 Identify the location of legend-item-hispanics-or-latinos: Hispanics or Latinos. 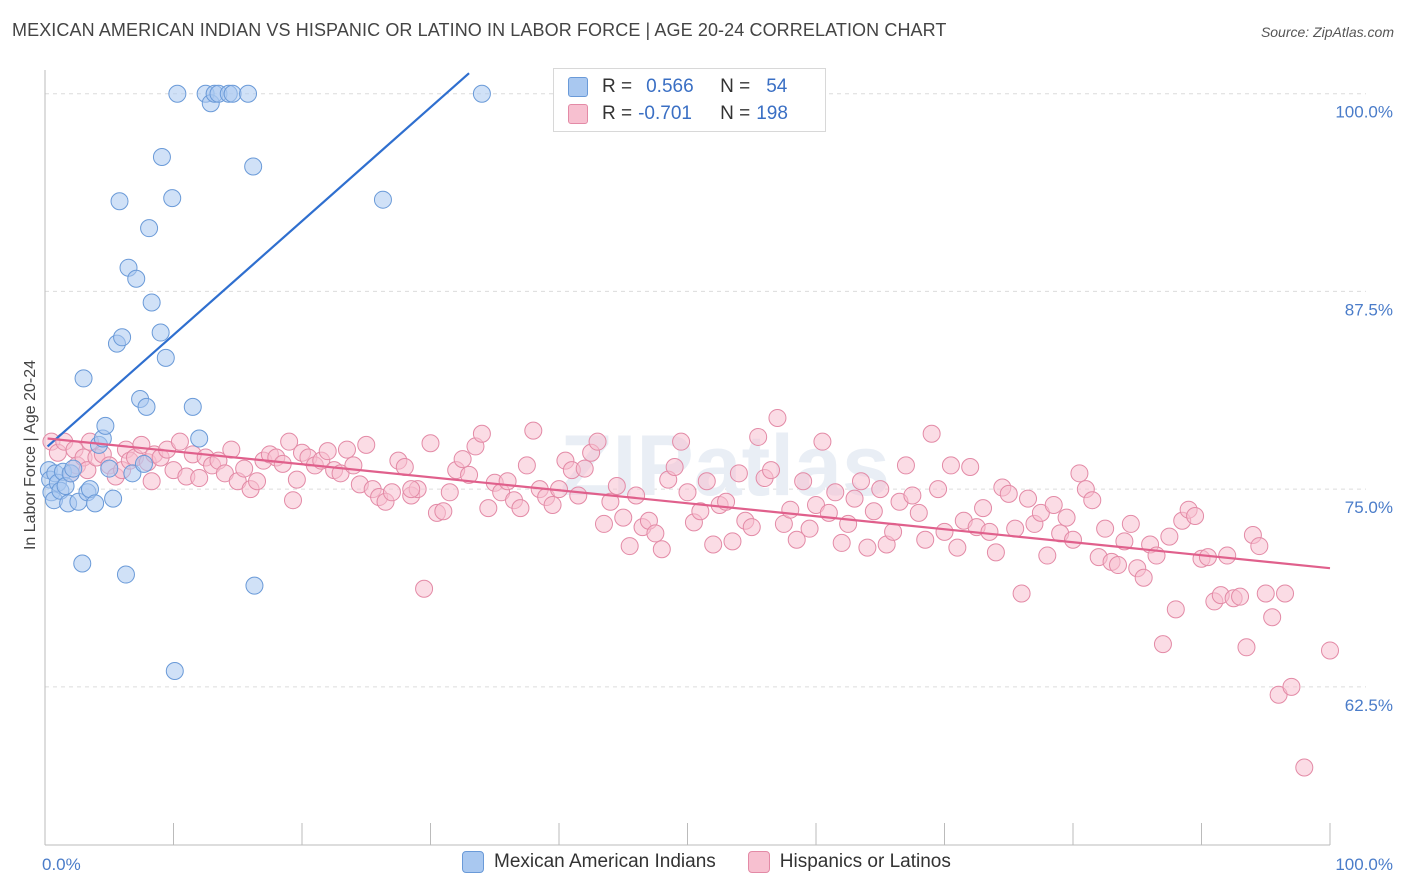
(849, 862).